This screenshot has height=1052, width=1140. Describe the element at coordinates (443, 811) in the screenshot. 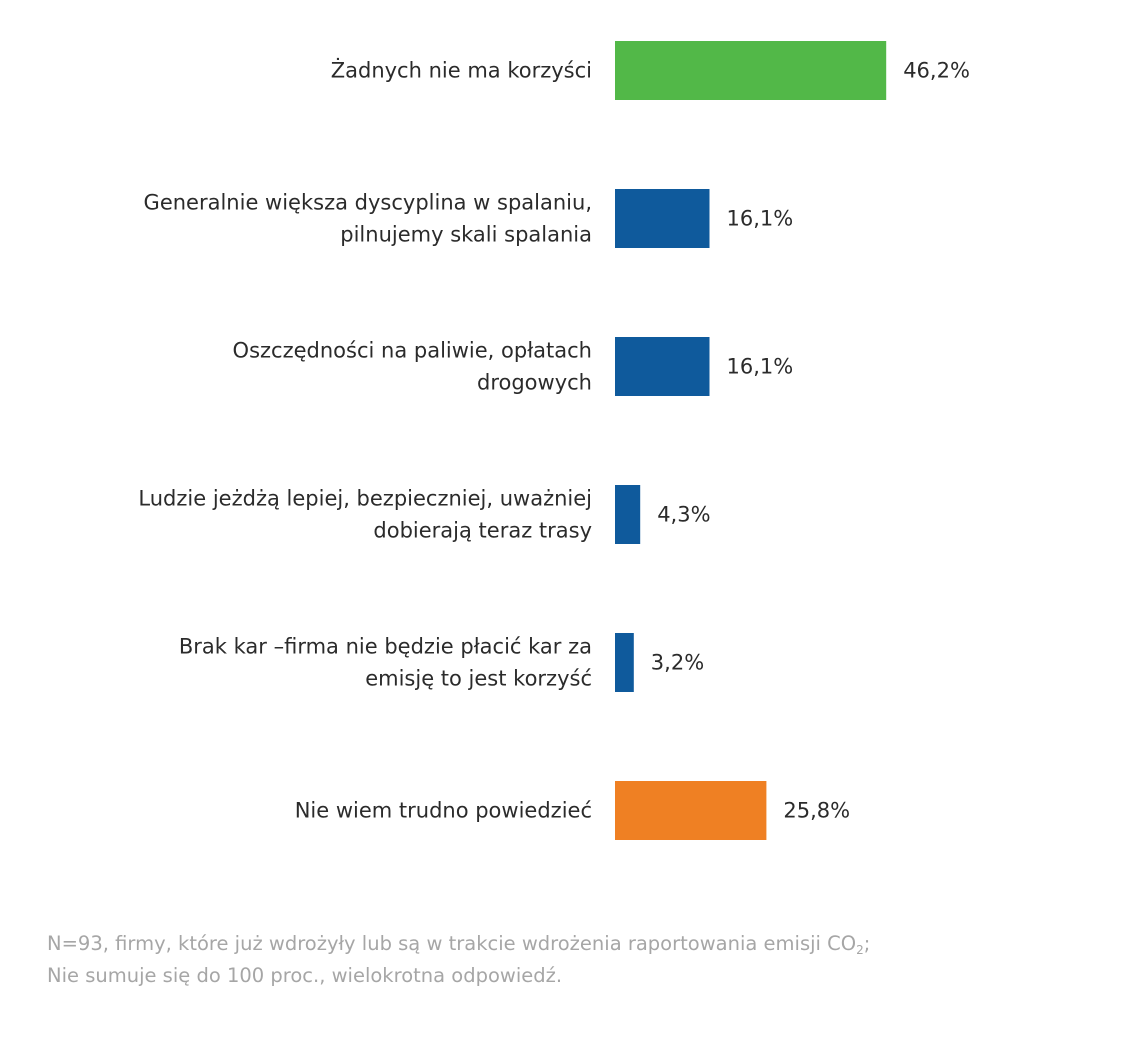

I see `category-label-6-line-1: Nie wiem trudno powiedzieć` at that location.